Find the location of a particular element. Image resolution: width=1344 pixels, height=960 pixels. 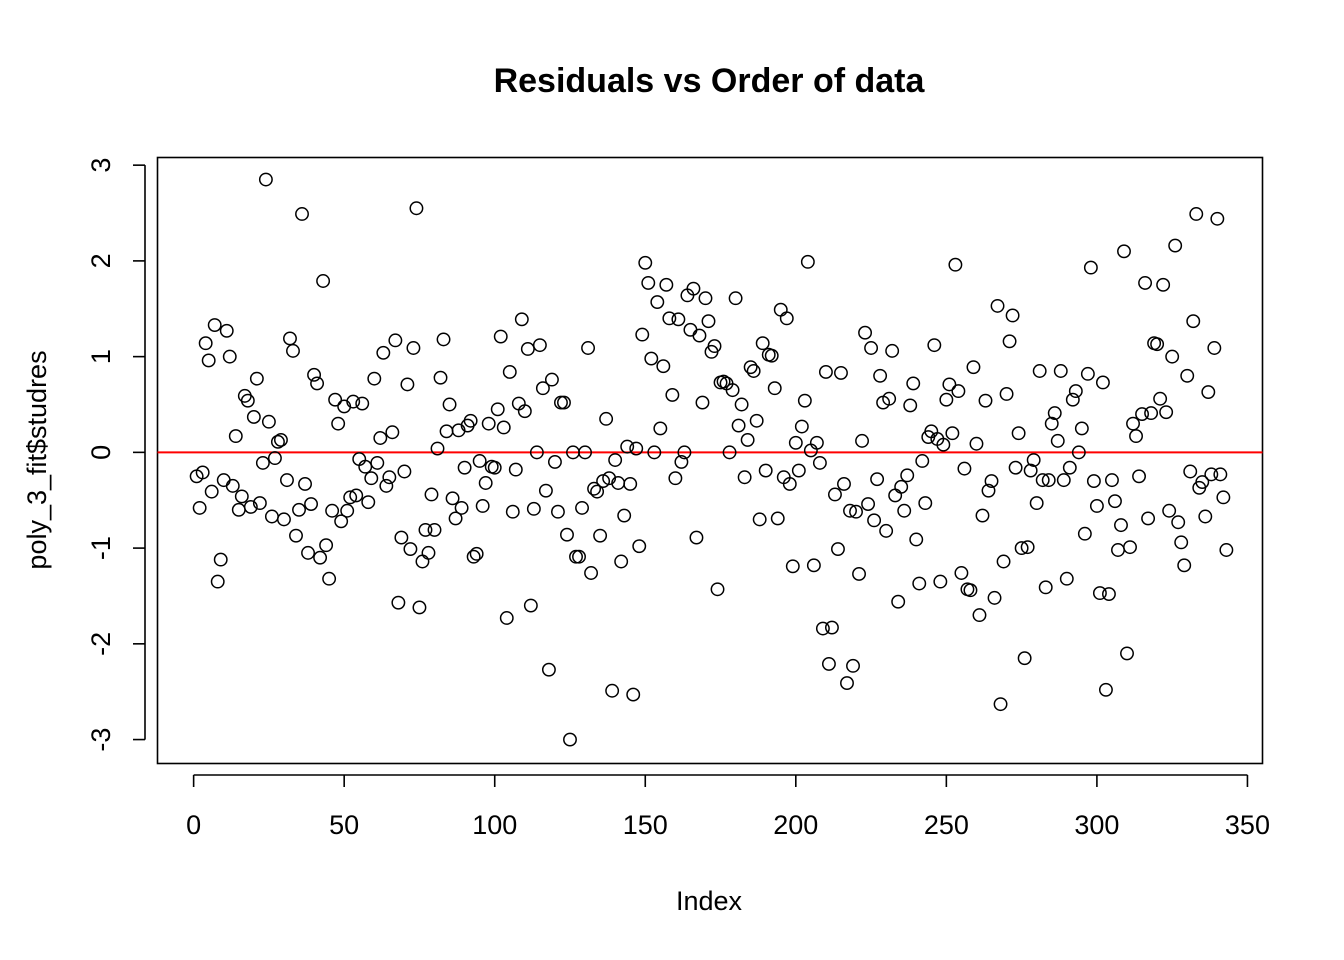

x-tick-label: 350 is located at coordinates (1247, 825).